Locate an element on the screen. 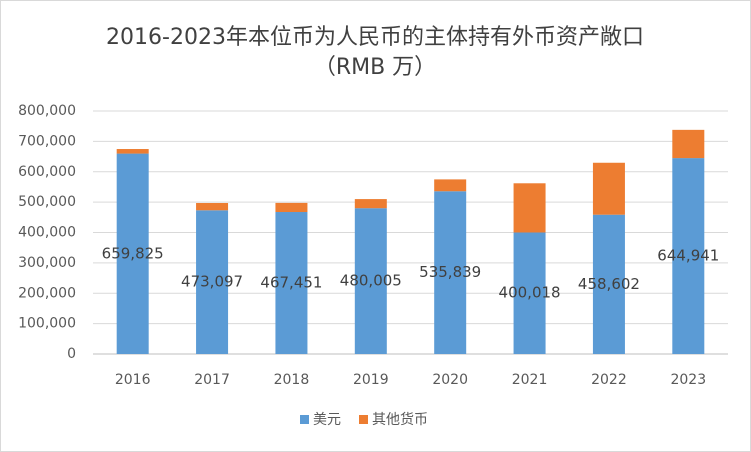 The image size is (751, 452). data-label: 458,602 is located at coordinates (609, 284).